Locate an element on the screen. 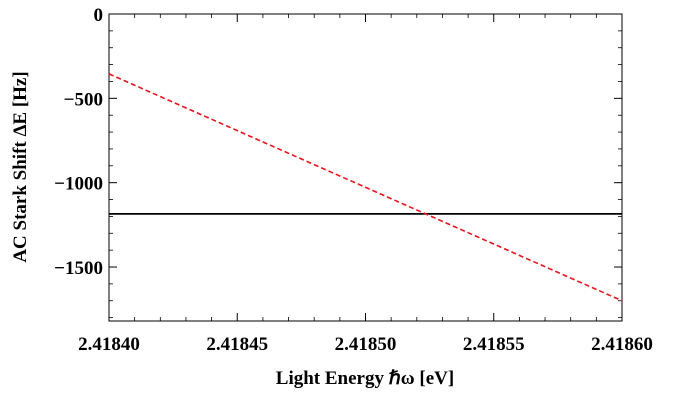 Image resolution: width=673 pixels, height=395 pixels. x-tick-label: 2.41840 is located at coordinates (109, 344).